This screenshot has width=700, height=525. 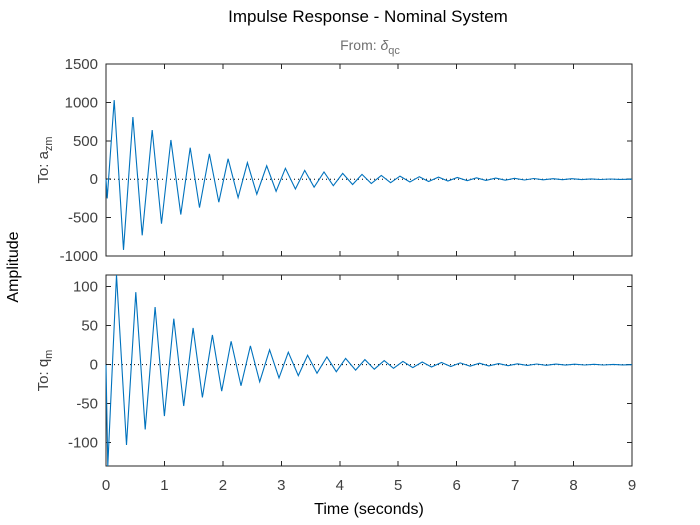 What do you see at coordinates (368, 16) in the screenshot?
I see `figure-title: Impulse Response - Nominal System` at bounding box center [368, 16].